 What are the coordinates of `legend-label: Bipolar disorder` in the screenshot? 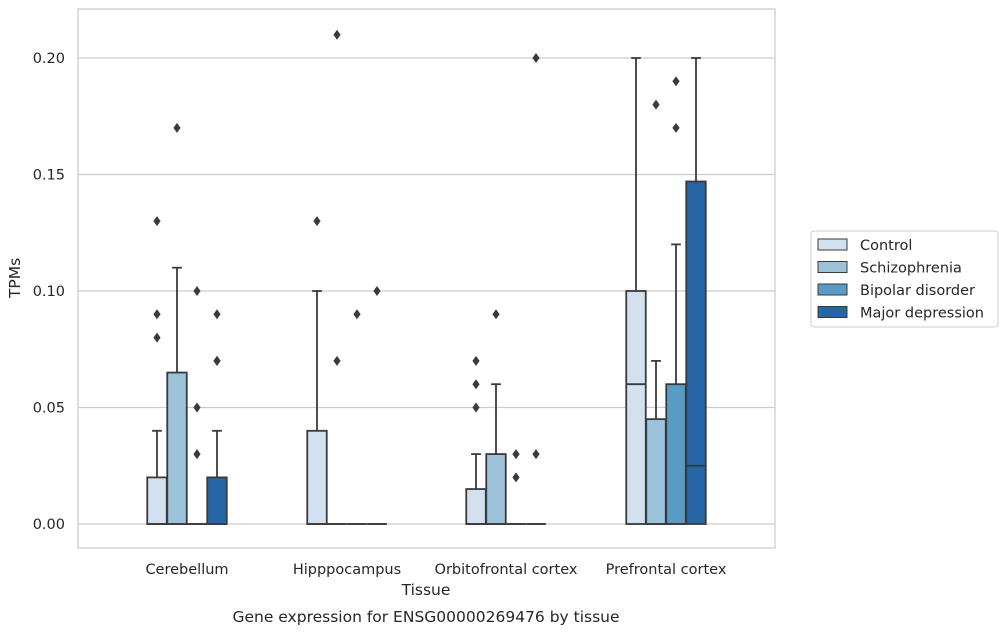 It's located at (917, 291).